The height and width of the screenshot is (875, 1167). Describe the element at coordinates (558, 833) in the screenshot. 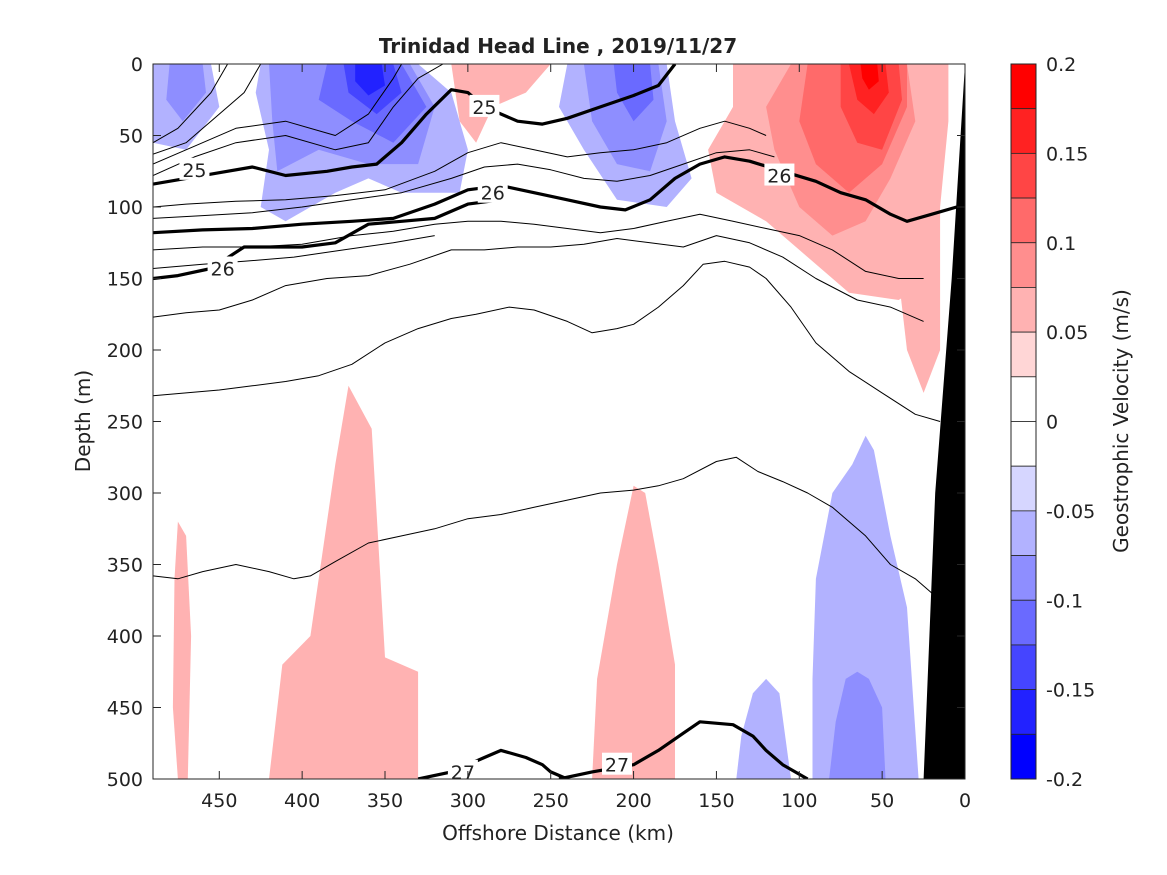

I see `x-axis-label: Offshore Distance (km)` at that location.